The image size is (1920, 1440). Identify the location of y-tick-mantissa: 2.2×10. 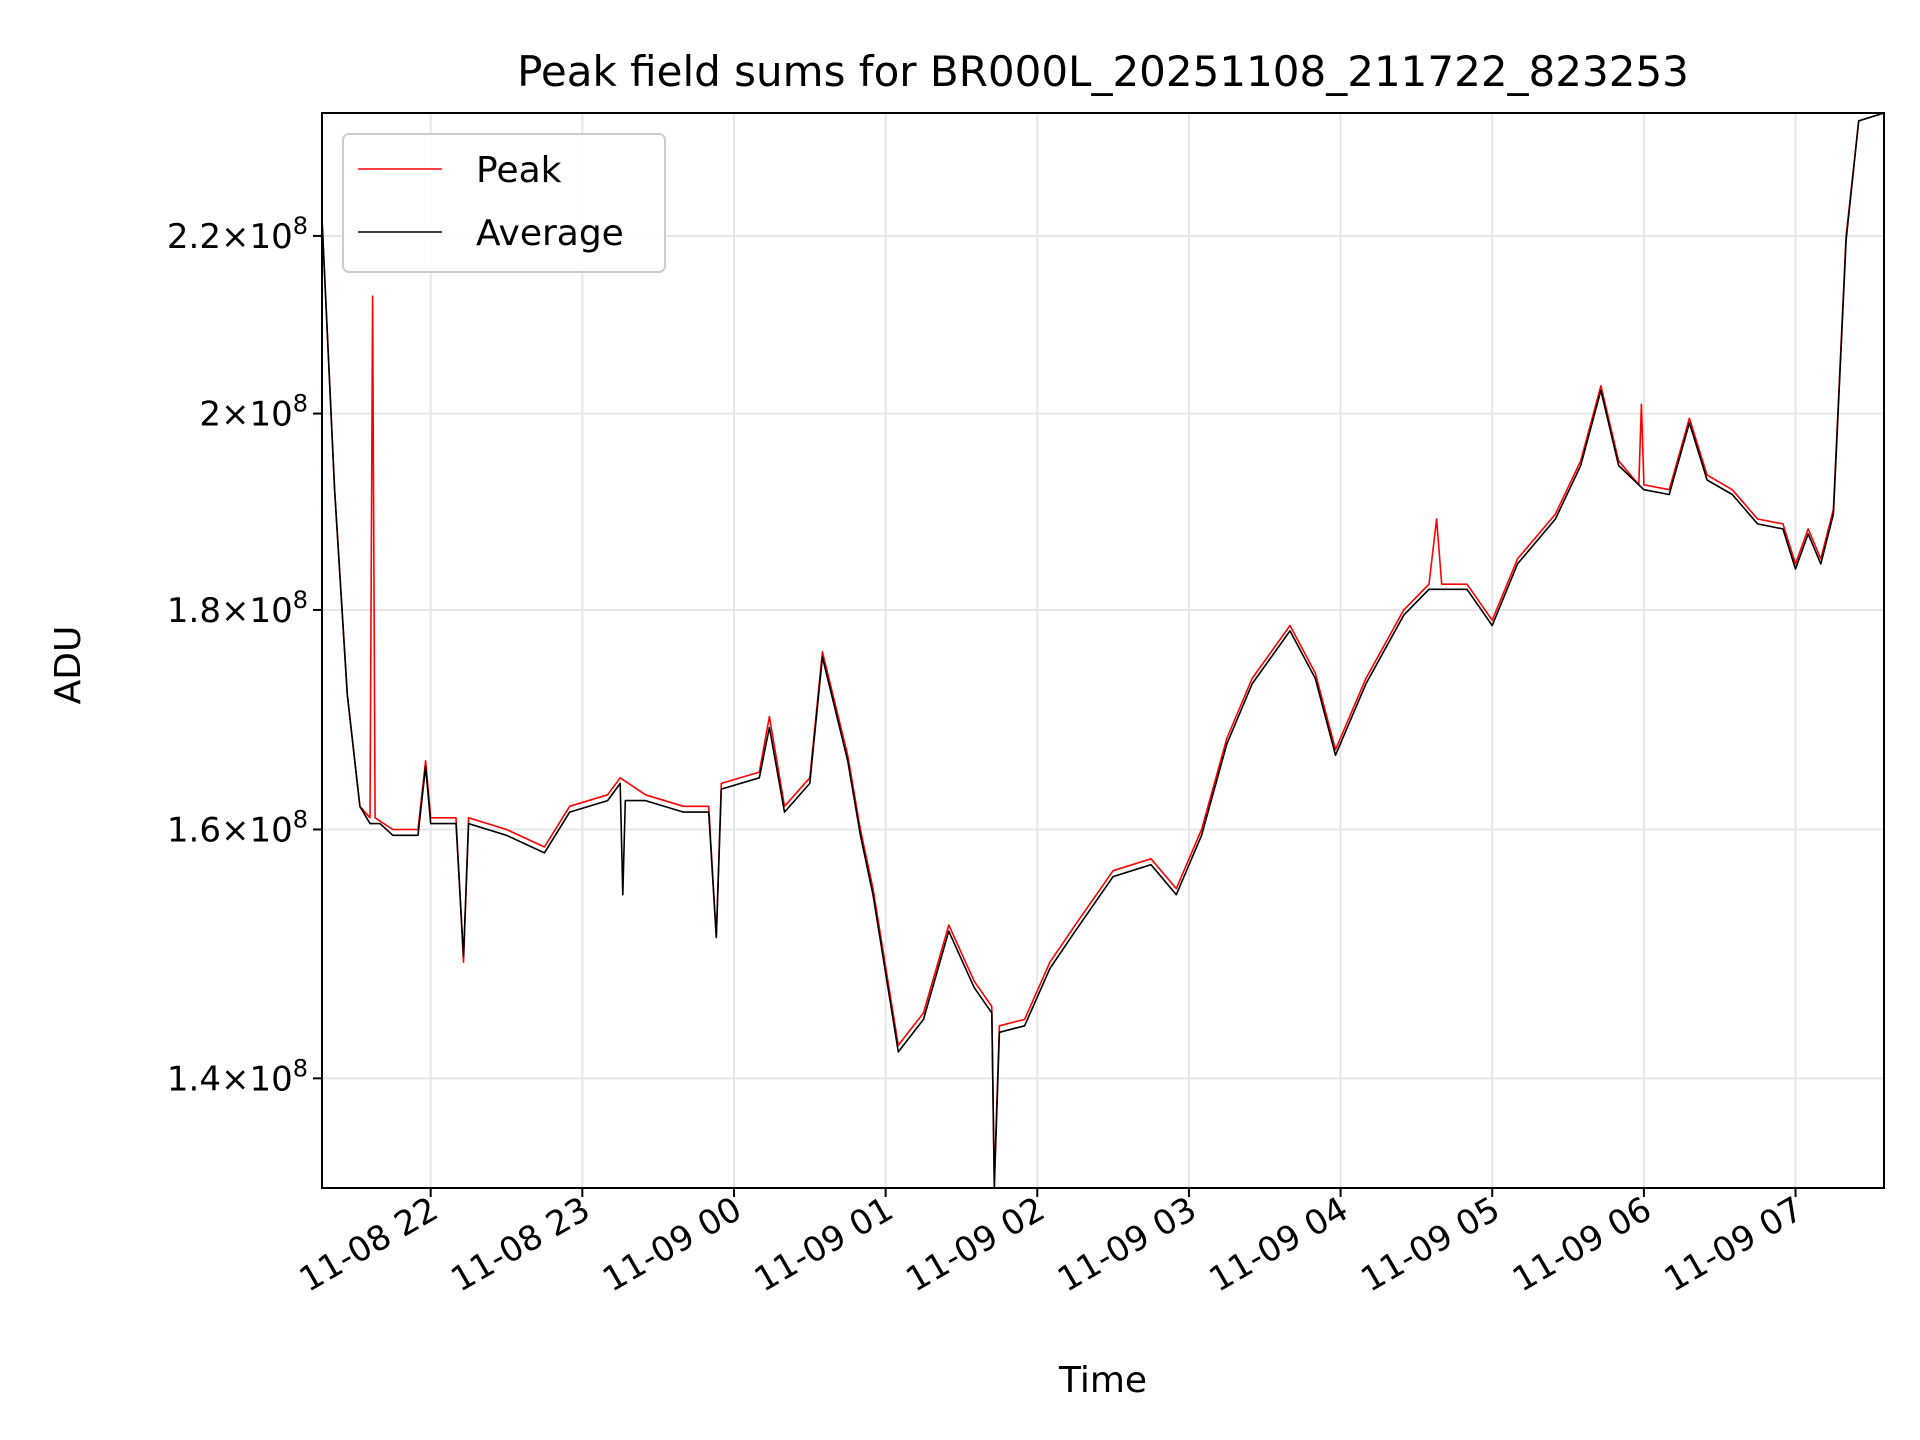
(230, 237).